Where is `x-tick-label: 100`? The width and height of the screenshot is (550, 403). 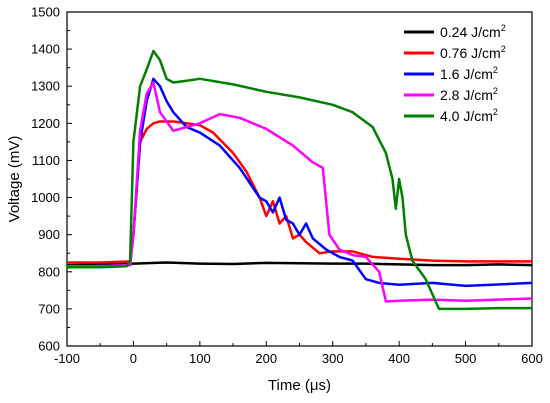 x-tick-label: 100 is located at coordinates (200, 358).